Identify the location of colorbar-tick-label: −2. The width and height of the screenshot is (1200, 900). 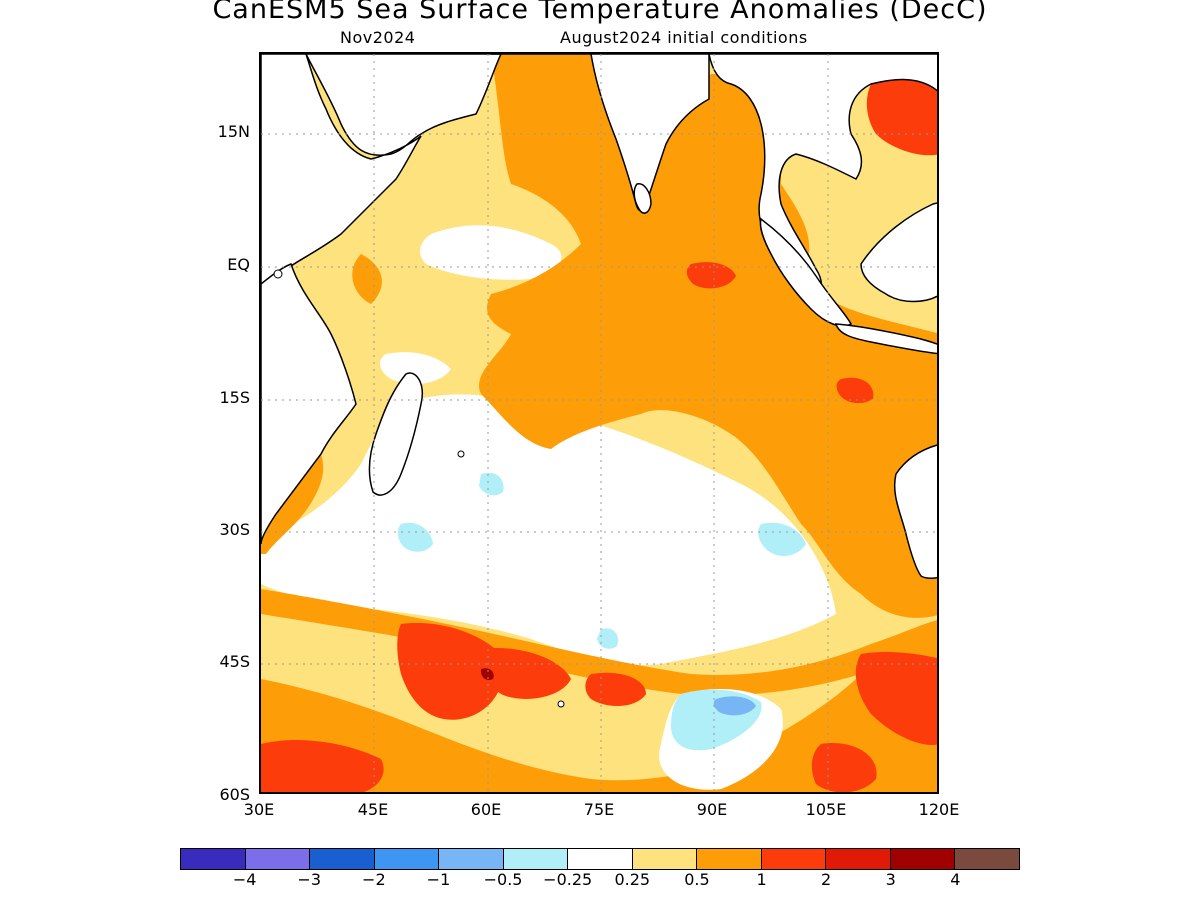
(374, 879).